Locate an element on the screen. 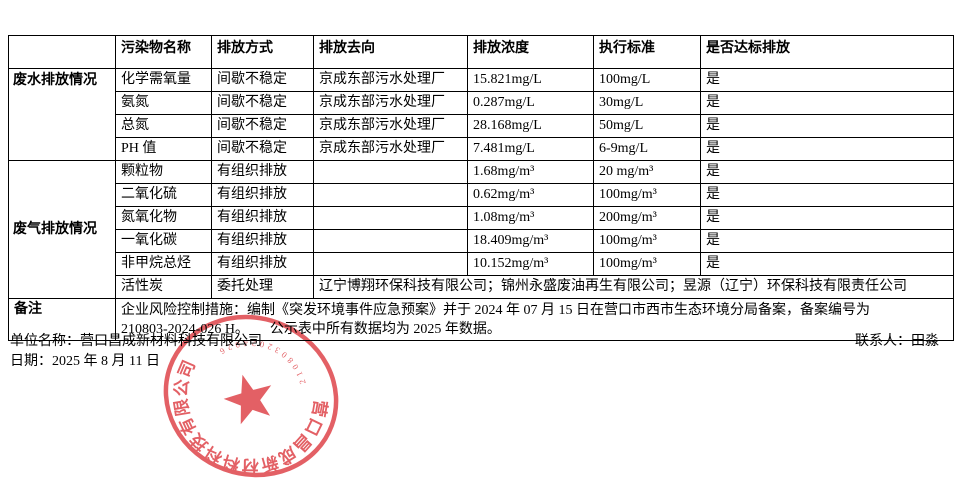 The height and width of the screenshot is (482, 961). col-header-compliance: 是否达标排放 is located at coordinates (827, 52).